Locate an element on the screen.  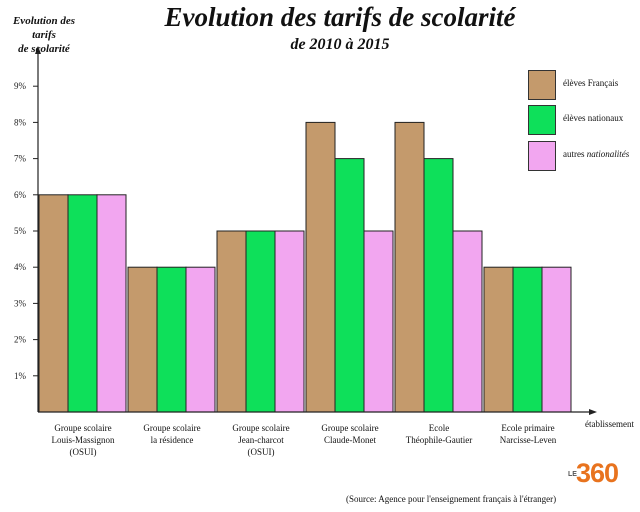
category-label-jean-charcot: Groupe scolaire Jean-charcot (OSUI) is located at coordinates (261, 440).